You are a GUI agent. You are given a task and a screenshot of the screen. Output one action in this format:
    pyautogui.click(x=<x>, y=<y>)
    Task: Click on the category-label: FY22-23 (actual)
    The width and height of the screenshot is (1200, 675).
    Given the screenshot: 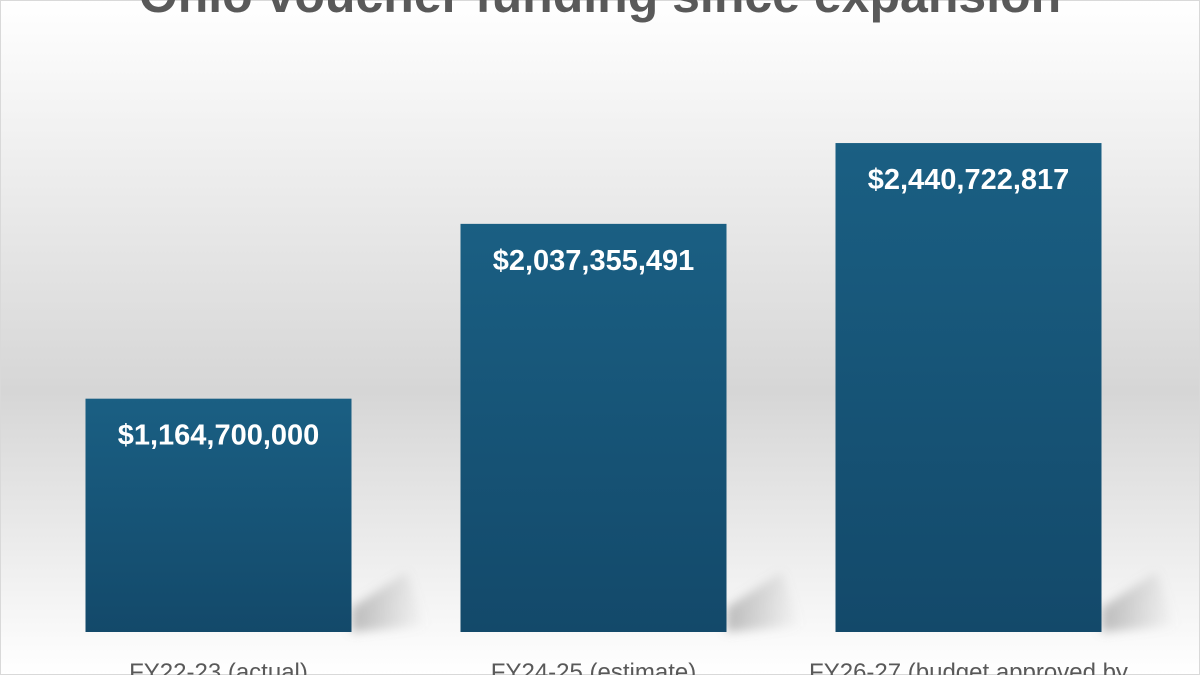 What is the action you would take?
    pyautogui.click(x=218, y=667)
    